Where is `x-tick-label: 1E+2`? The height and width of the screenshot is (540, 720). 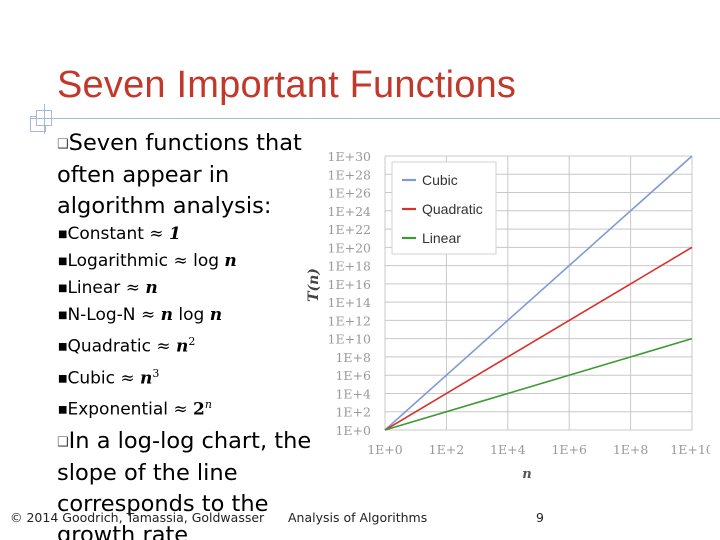
x-tick-label: 1E+2 is located at coordinates (447, 449).